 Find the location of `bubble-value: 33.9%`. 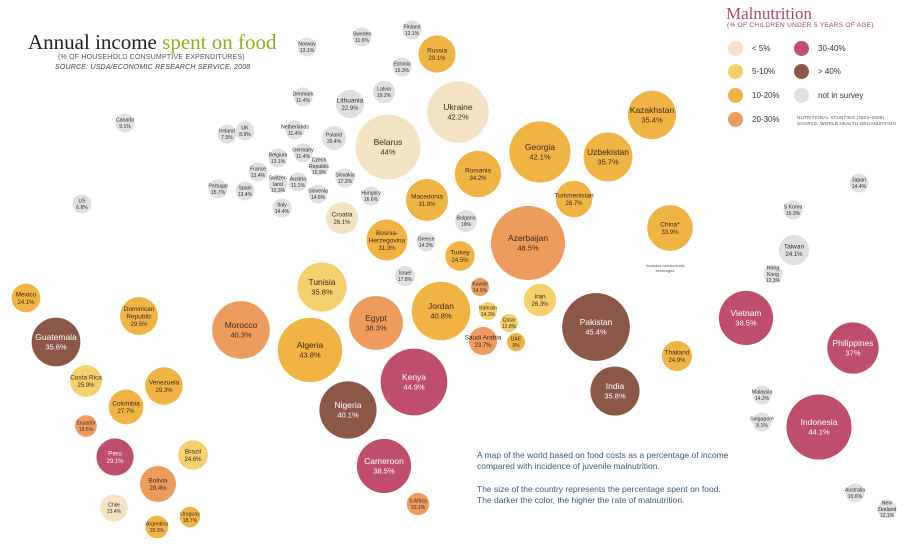

bubble-value: 33.9% is located at coordinates (670, 233).